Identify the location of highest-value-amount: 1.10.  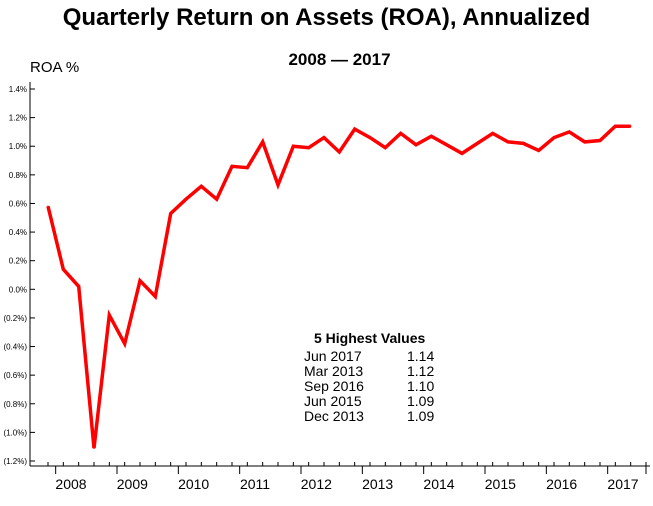
(420, 386).